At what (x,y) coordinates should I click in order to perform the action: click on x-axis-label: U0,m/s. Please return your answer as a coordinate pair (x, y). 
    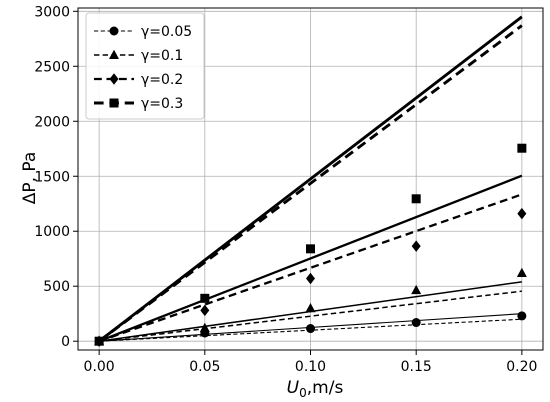
    Looking at the image, I should click on (315, 389).